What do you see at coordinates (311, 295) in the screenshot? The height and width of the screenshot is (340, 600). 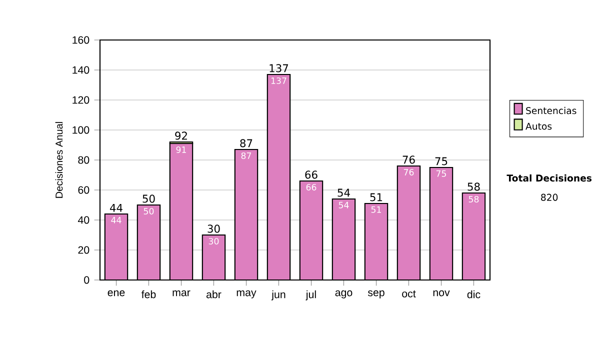 I see `x-tick-label: jul` at bounding box center [311, 295].